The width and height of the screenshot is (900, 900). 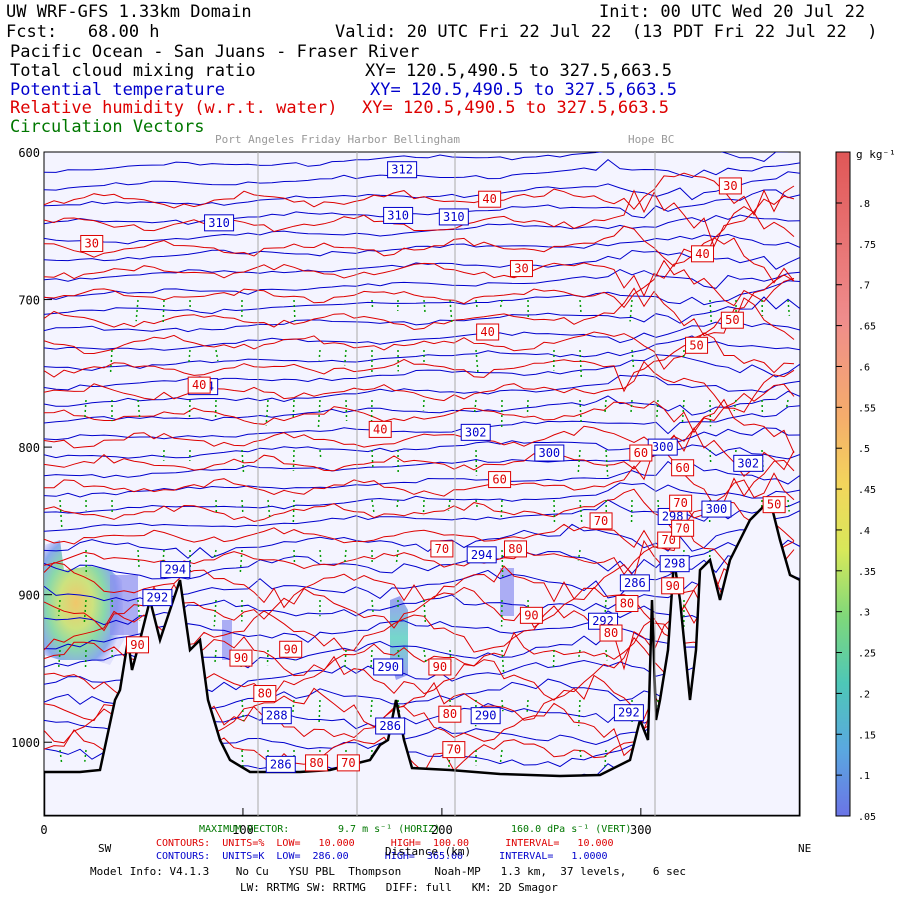 I want to click on region-name: Pacific Ocean - San Juans - Fraser River, so click(x=215, y=52).